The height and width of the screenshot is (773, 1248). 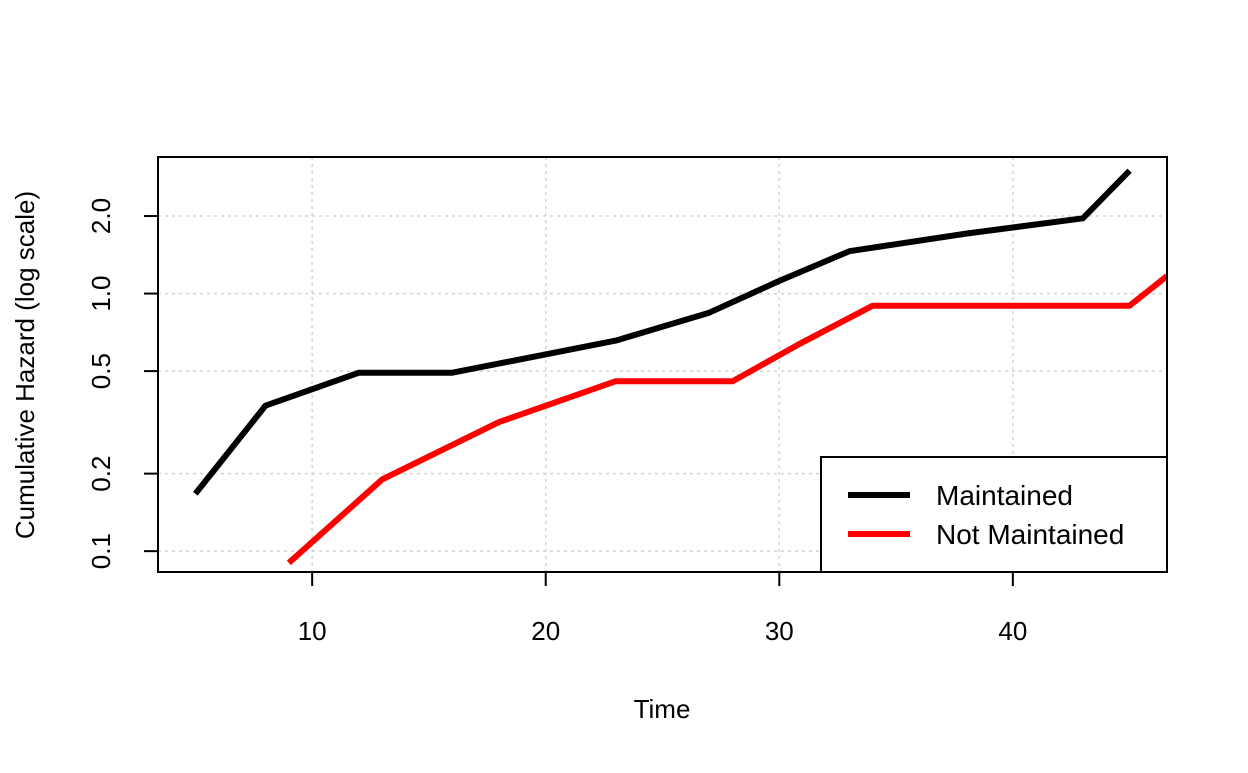 I want to click on legend-box, so click(x=994, y=514).